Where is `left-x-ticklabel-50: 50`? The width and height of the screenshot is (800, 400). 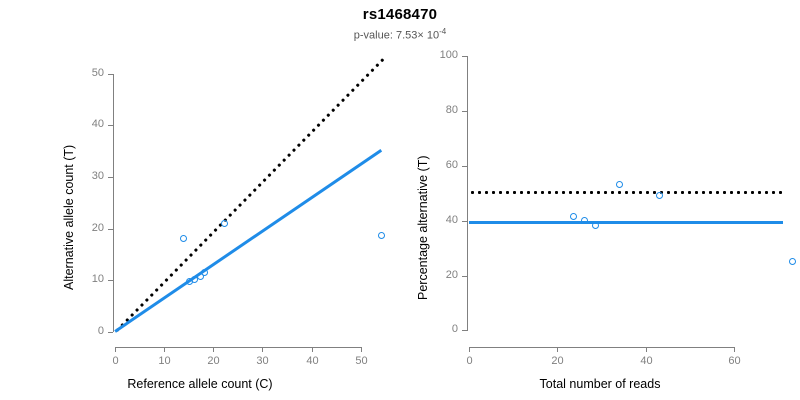 left-x-ticklabel-50: 50 is located at coordinates (361, 361).